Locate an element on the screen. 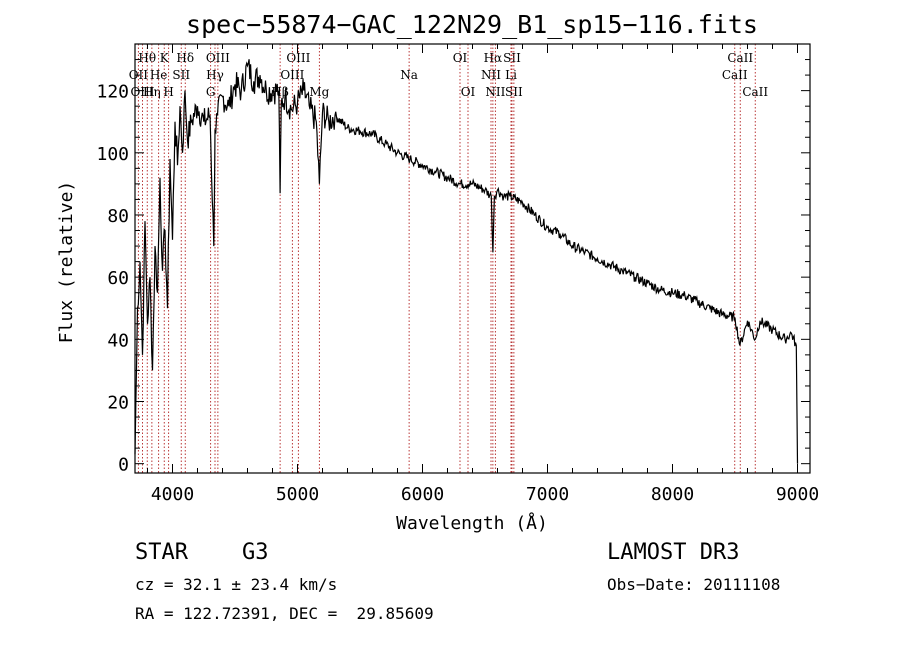 The width and height of the screenshot is (900, 649). y-tick-label: 20 is located at coordinates (118, 403).